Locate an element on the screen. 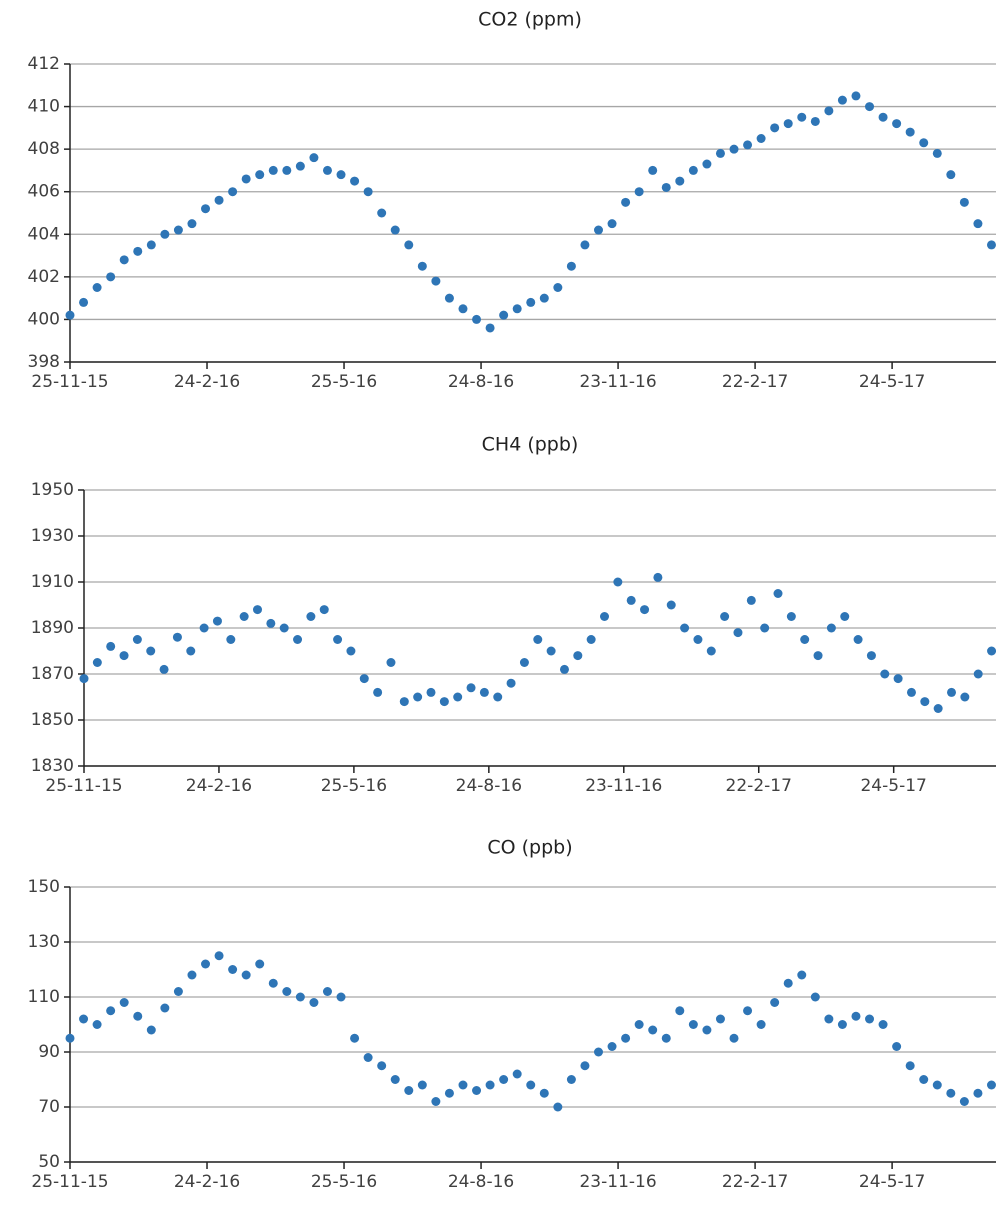 The width and height of the screenshot is (996, 1214). y-tick-label: 402 is located at coordinates (44, 277).